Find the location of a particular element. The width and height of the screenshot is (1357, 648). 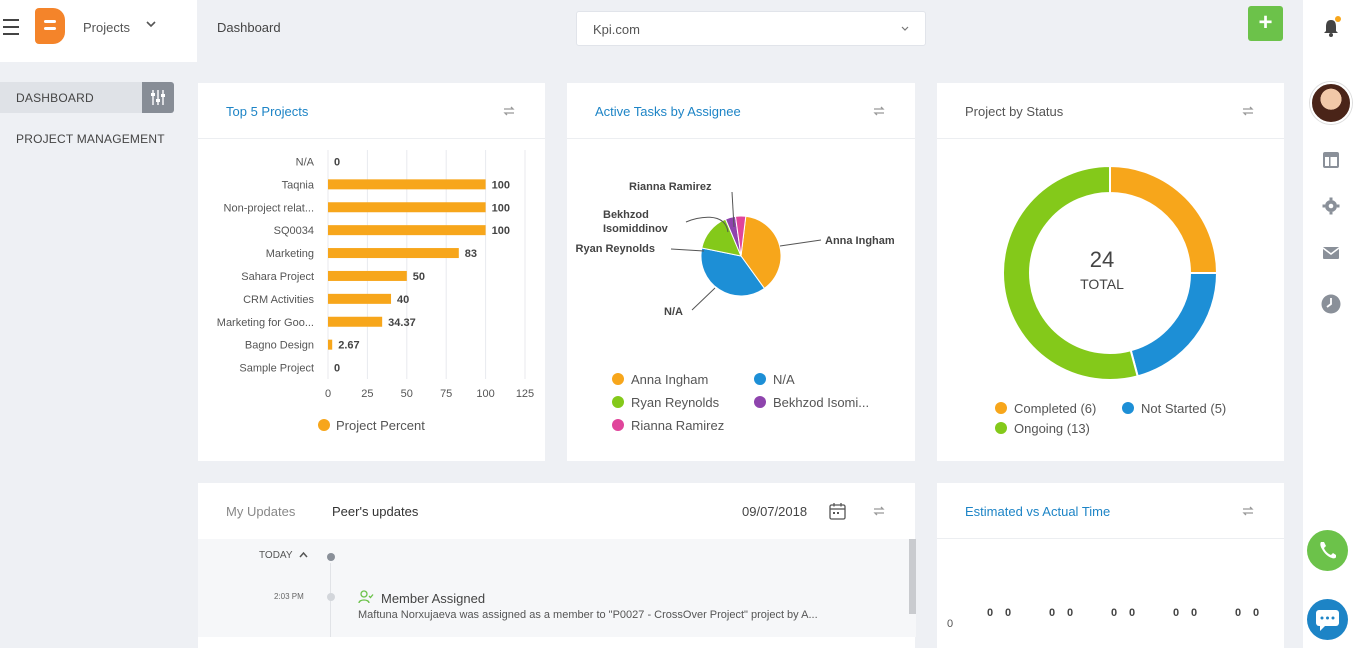

hamburger-menu-icon is located at coordinates (11, 27).